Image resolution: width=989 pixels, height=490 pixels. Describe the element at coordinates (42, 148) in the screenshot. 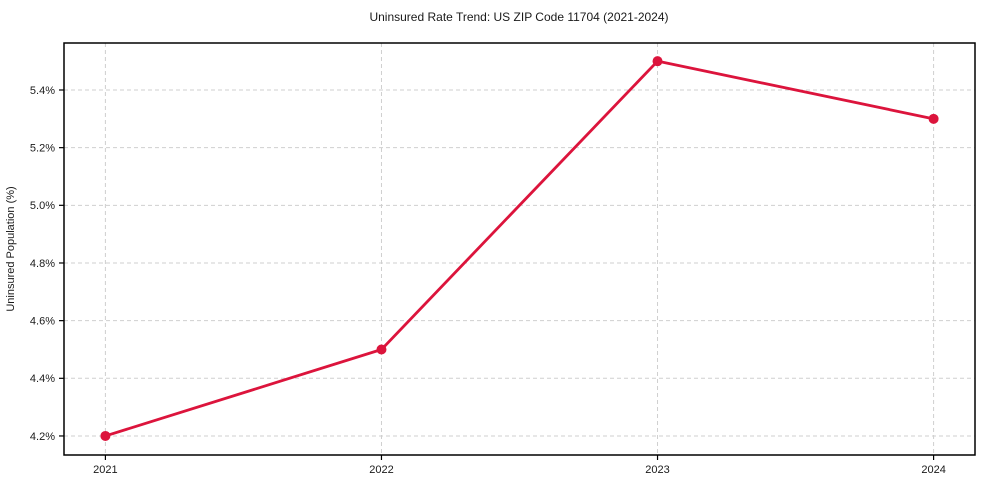

I see `y-tick-label: 5.2%` at that location.